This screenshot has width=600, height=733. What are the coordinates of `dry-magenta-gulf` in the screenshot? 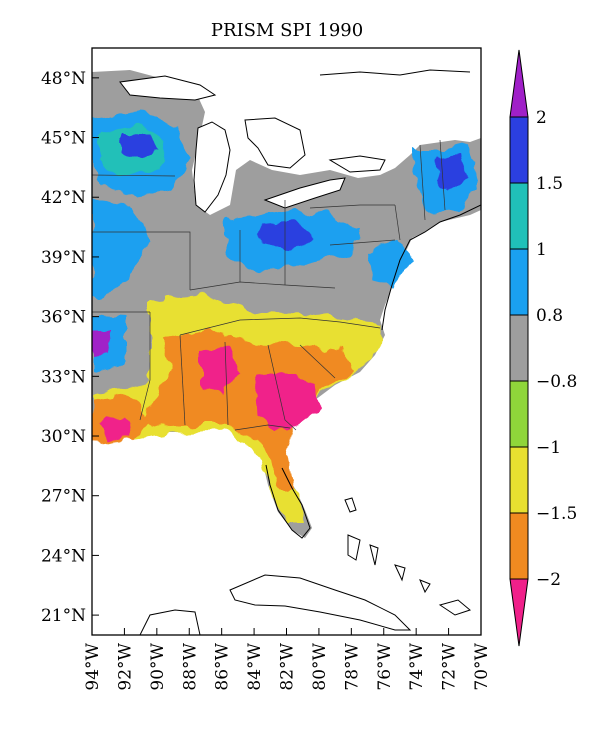 It's located at (115, 430).